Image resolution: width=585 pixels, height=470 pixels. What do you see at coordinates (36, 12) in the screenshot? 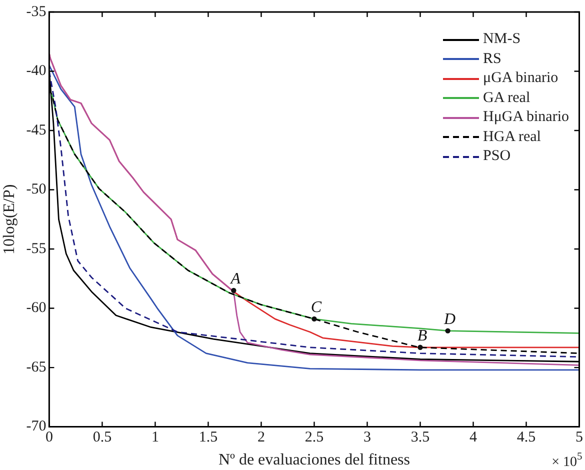
I see `y-tick-label: -35` at bounding box center [36, 12].